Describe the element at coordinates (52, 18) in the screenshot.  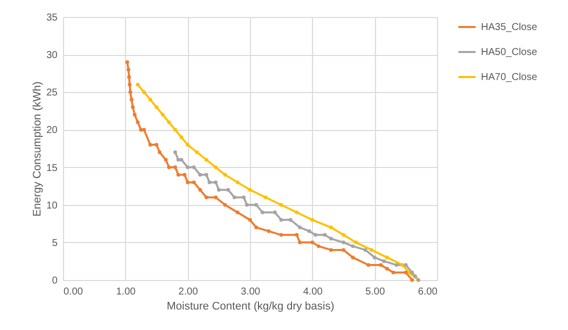
I see `y-tick-label: 35` at that location.